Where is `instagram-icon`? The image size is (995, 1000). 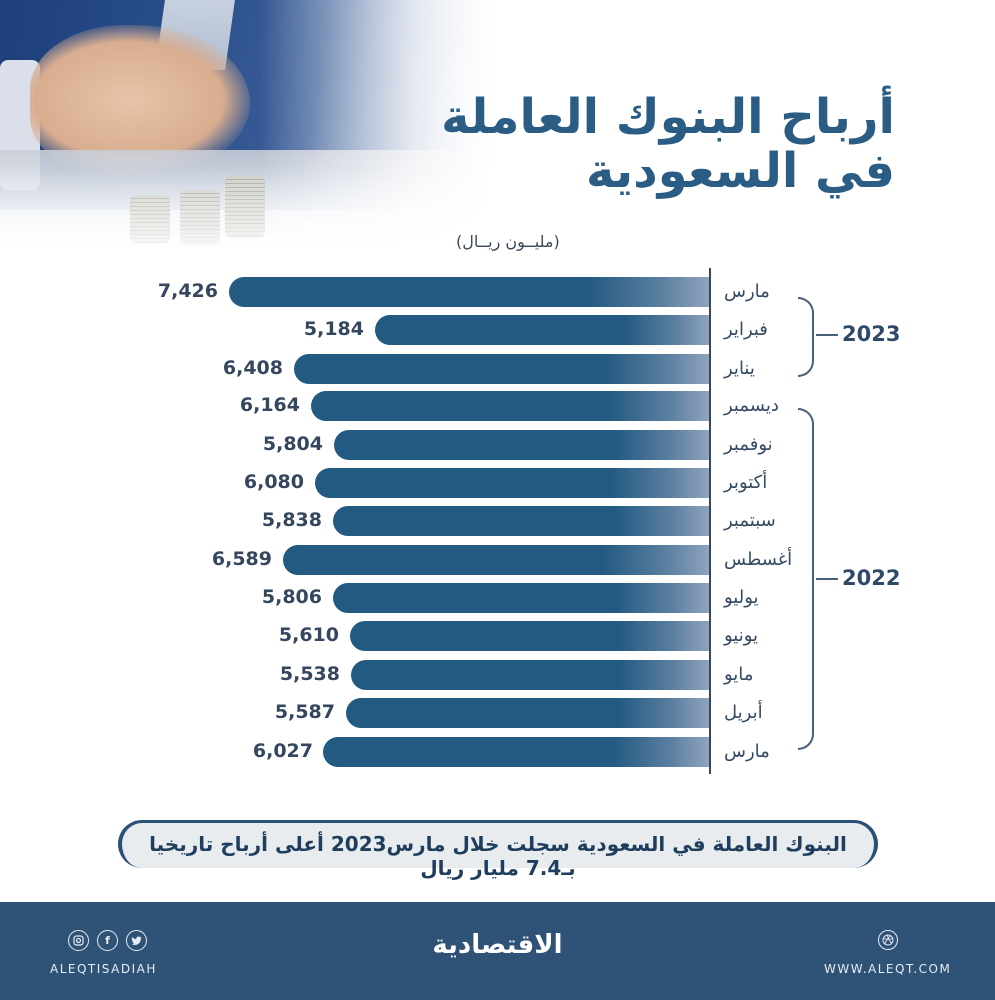
instagram-icon is located at coordinates (78, 940).